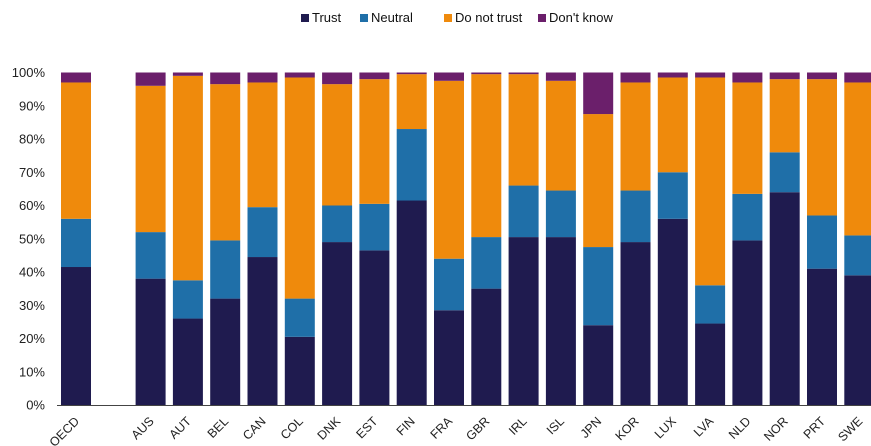  What do you see at coordinates (150, 159) in the screenshot?
I see `bar-do-not-trust-aus` at bounding box center [150, 159].